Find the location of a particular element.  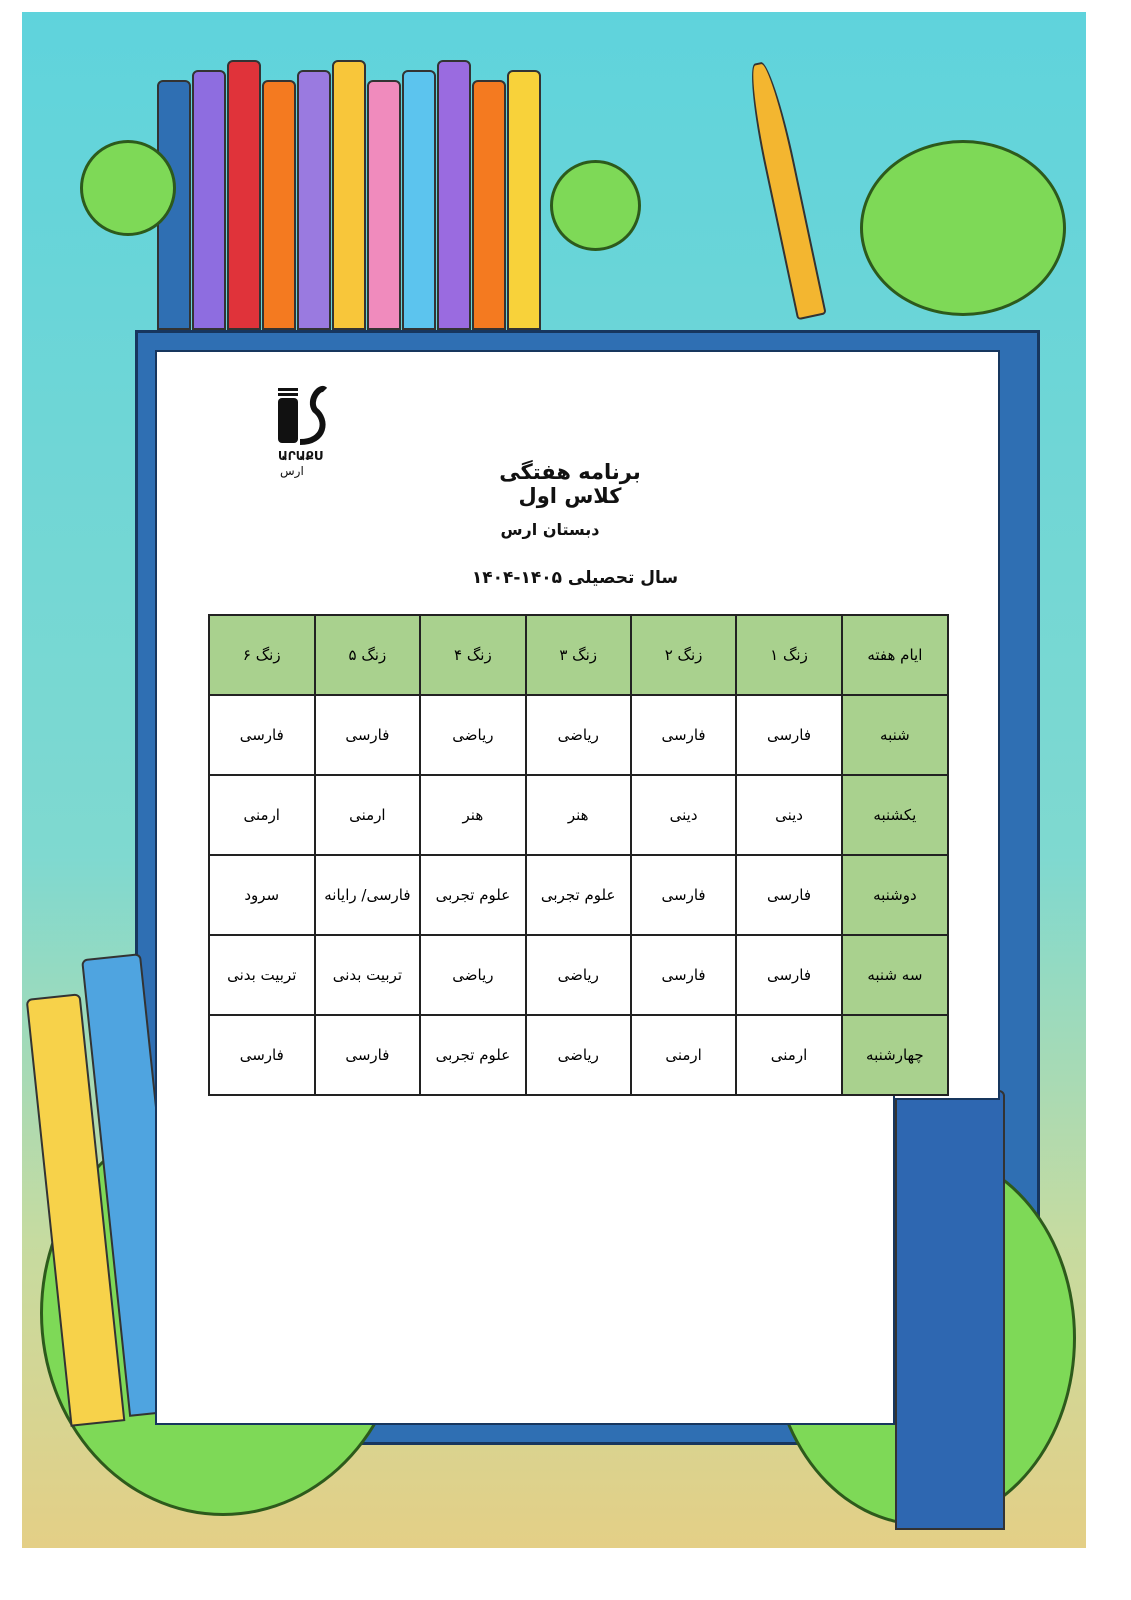

book-bottom-right-blue is located at coordinates (950, 1310).